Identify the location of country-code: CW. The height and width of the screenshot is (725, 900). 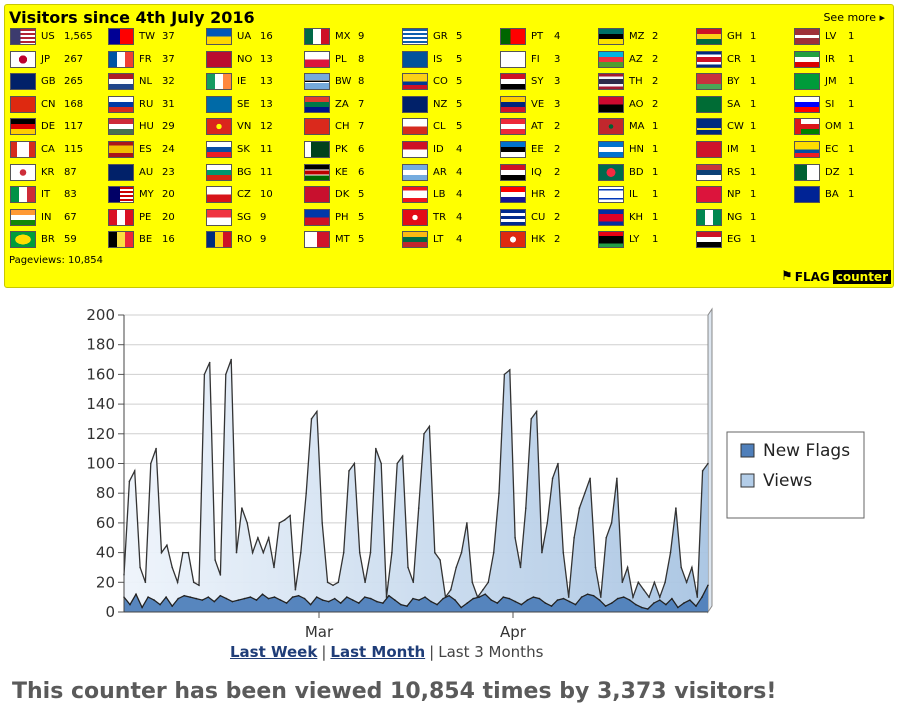
(735, 127).